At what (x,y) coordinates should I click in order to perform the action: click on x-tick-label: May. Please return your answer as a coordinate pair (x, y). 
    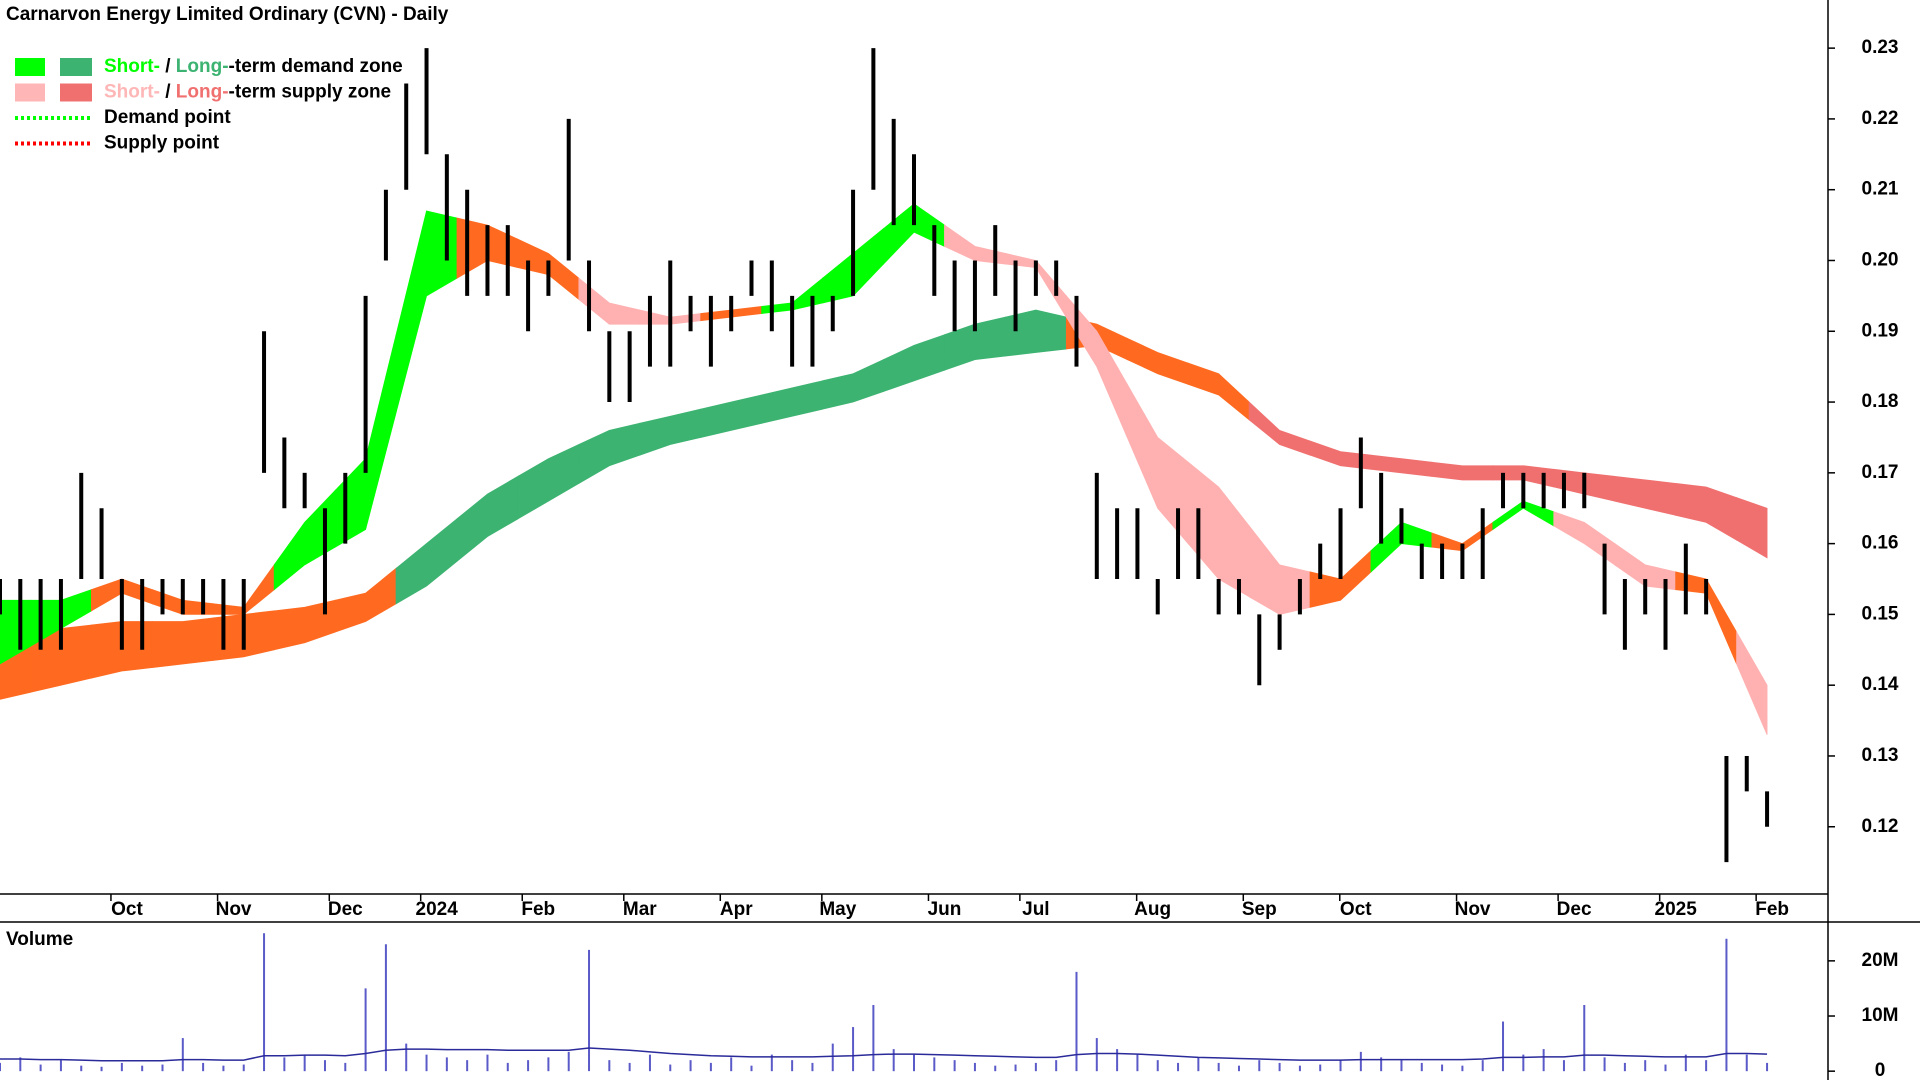
    Looking at the image, I should click on (837, 909).